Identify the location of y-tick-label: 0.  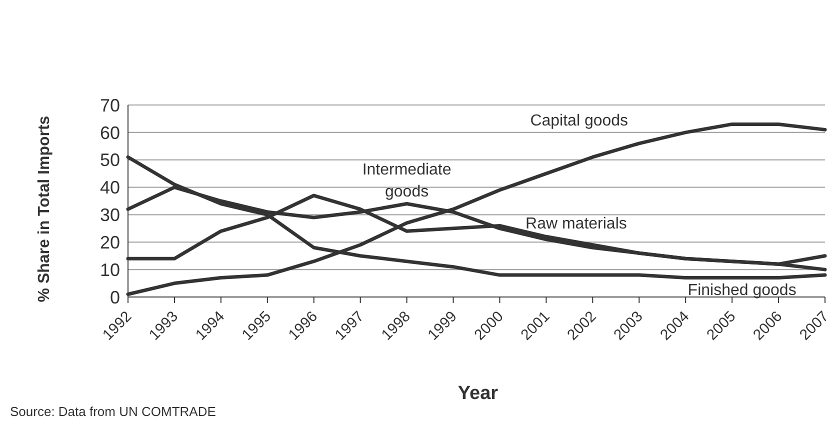
(115, 297).